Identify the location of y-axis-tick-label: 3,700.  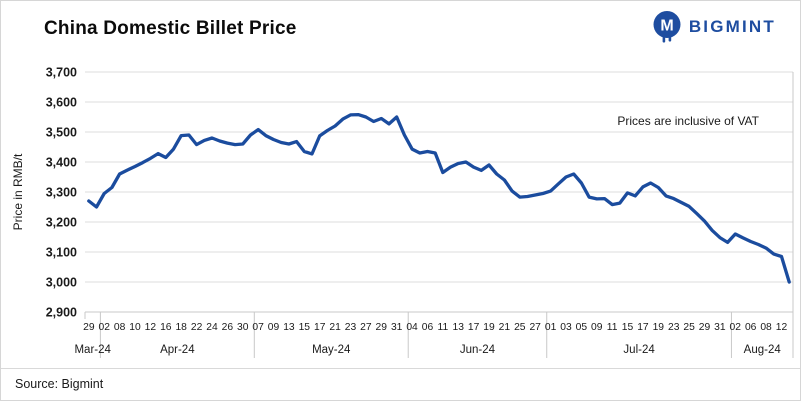
(61, 73).